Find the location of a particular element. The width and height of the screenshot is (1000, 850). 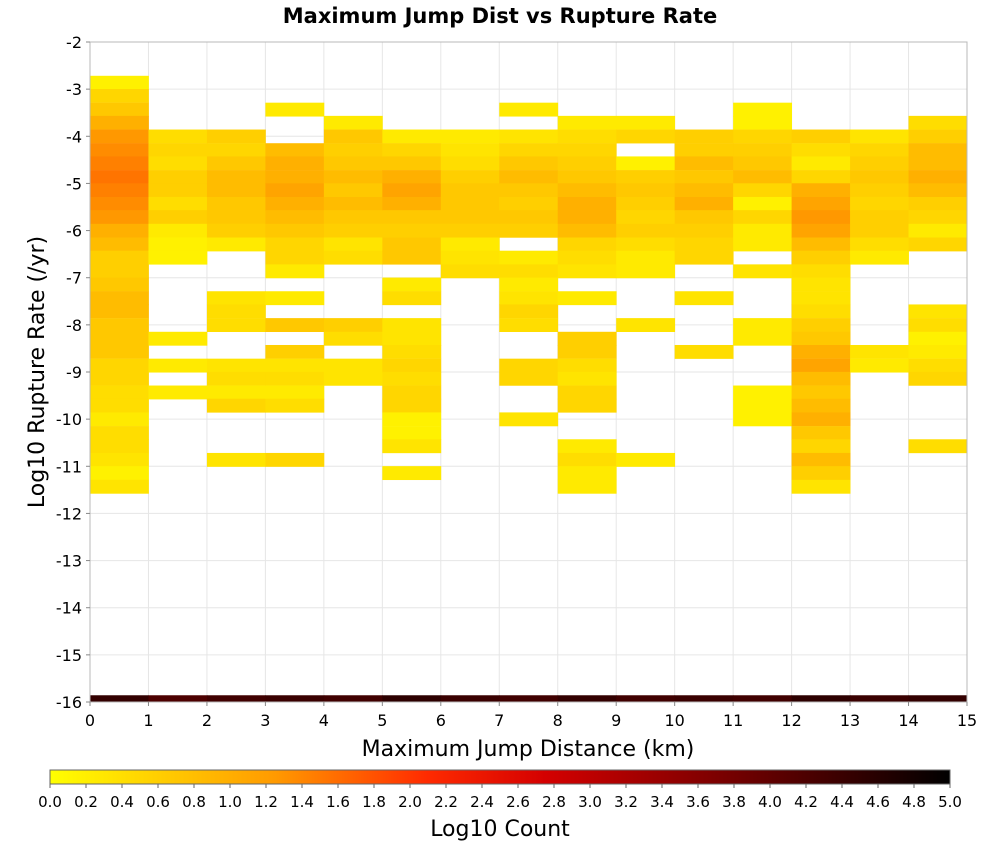

y-tick-label: -4 is located at coordinates (74, 136).